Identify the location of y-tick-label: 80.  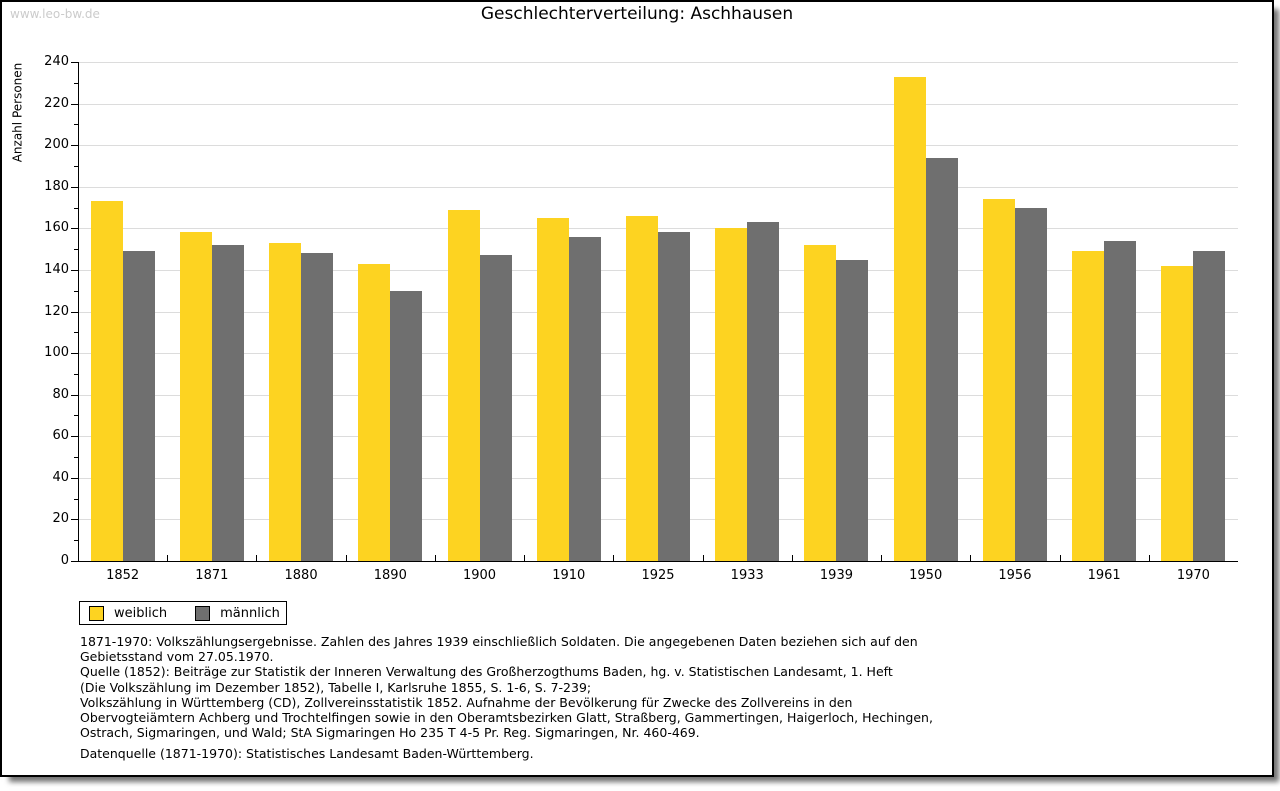
(60, 394).